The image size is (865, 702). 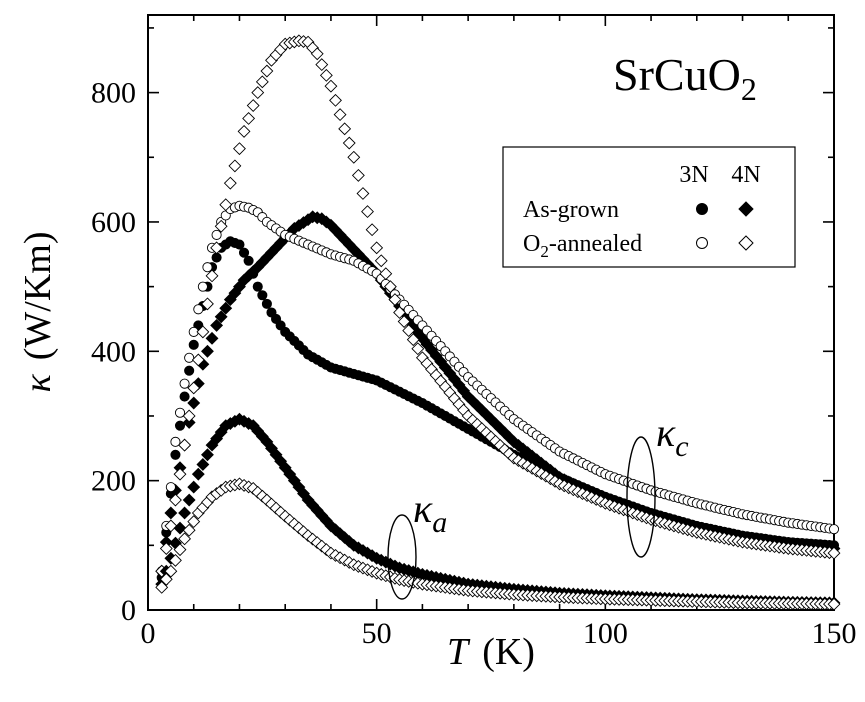 I want to click on x-axis-symbol: T, so click(x=459, y=652).